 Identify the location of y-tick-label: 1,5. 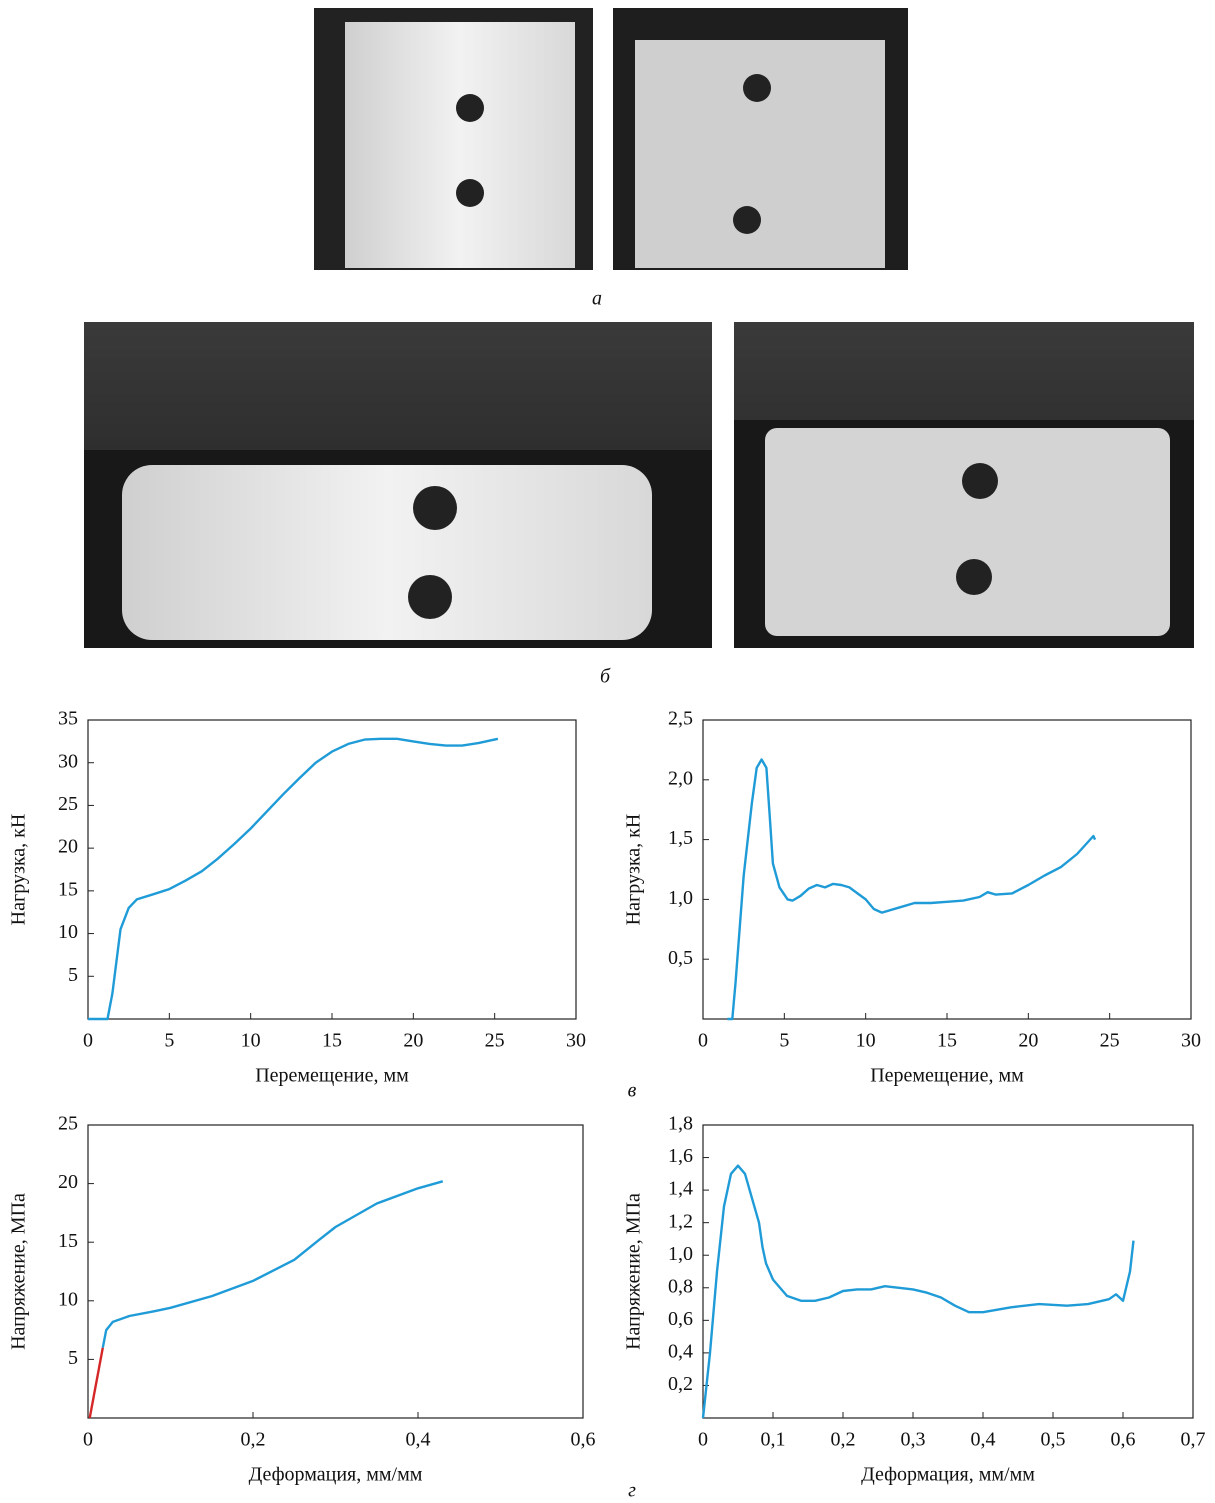
(680, 838).